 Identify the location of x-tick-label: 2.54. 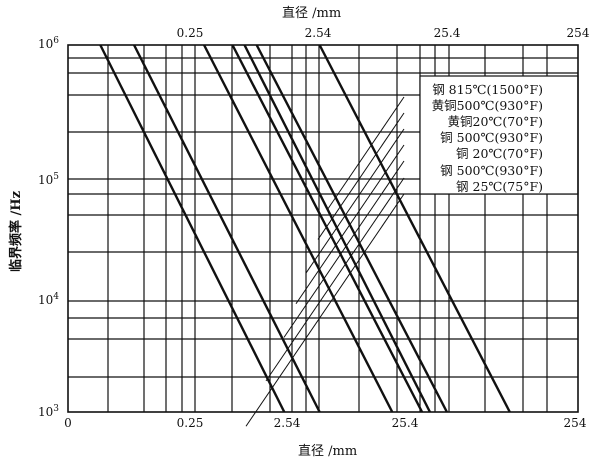
(287, 423).